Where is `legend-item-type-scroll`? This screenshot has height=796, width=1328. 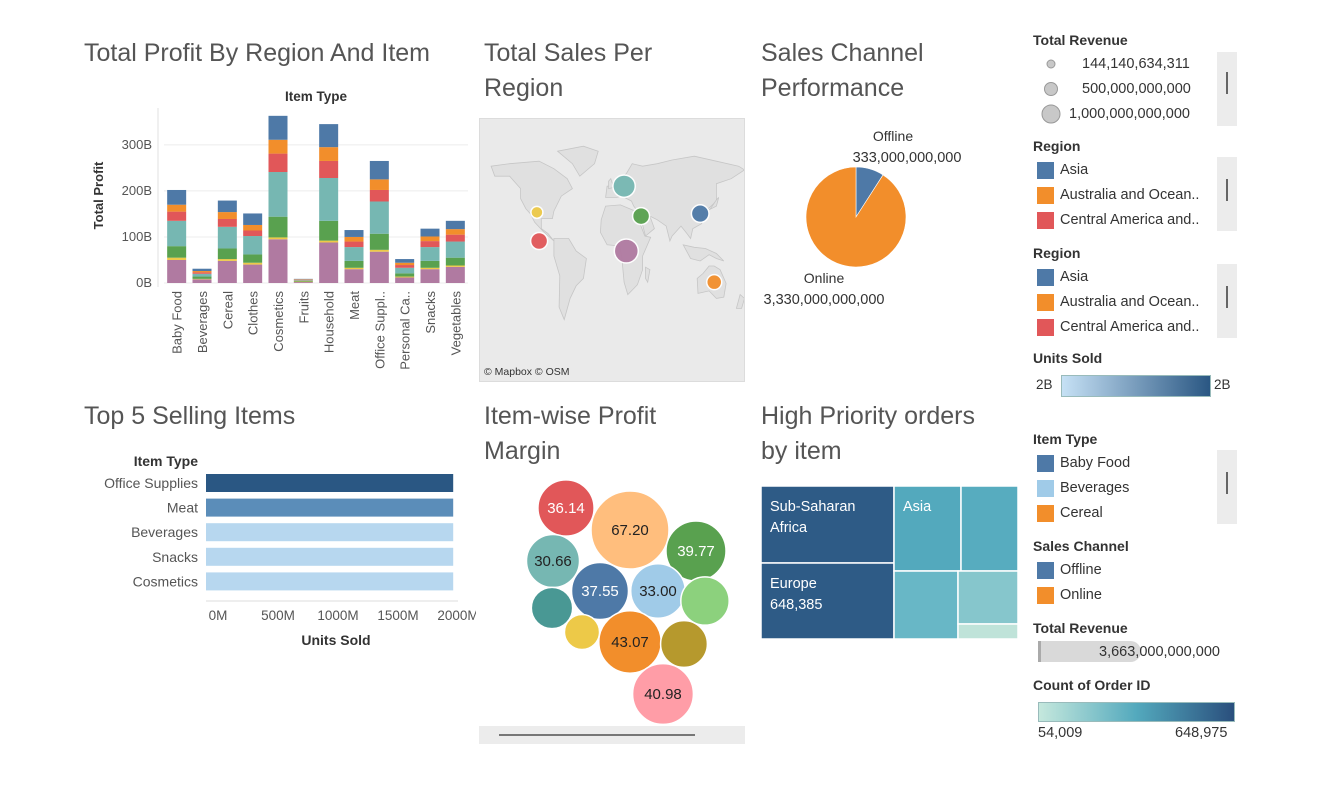 legend-item-type-scroll is located at coordinates (1227, 487).